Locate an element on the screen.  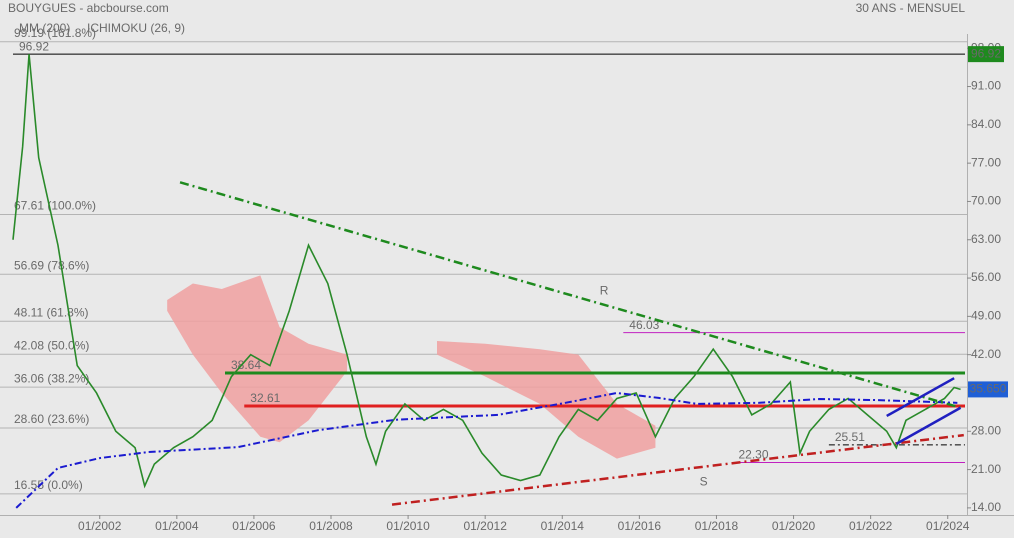
level-label: 32.61 is located at coordinates (265, 398).